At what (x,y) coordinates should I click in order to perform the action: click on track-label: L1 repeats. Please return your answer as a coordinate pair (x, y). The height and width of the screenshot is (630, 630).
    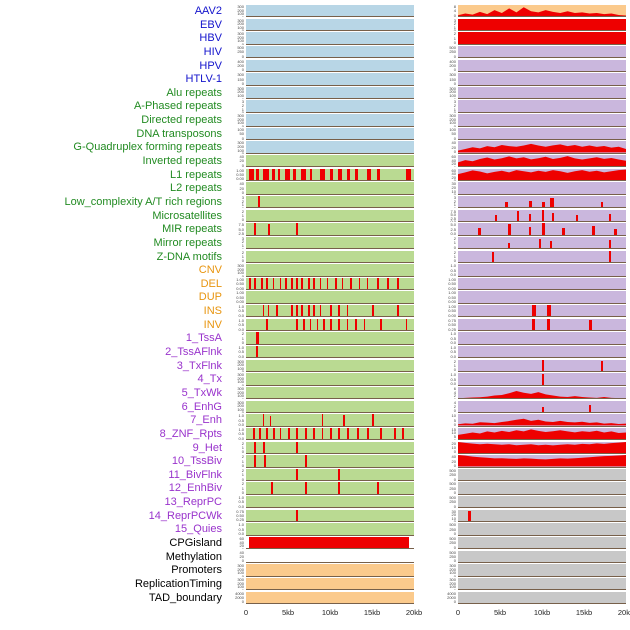
    Looking at the image, I should click on (196, 174).